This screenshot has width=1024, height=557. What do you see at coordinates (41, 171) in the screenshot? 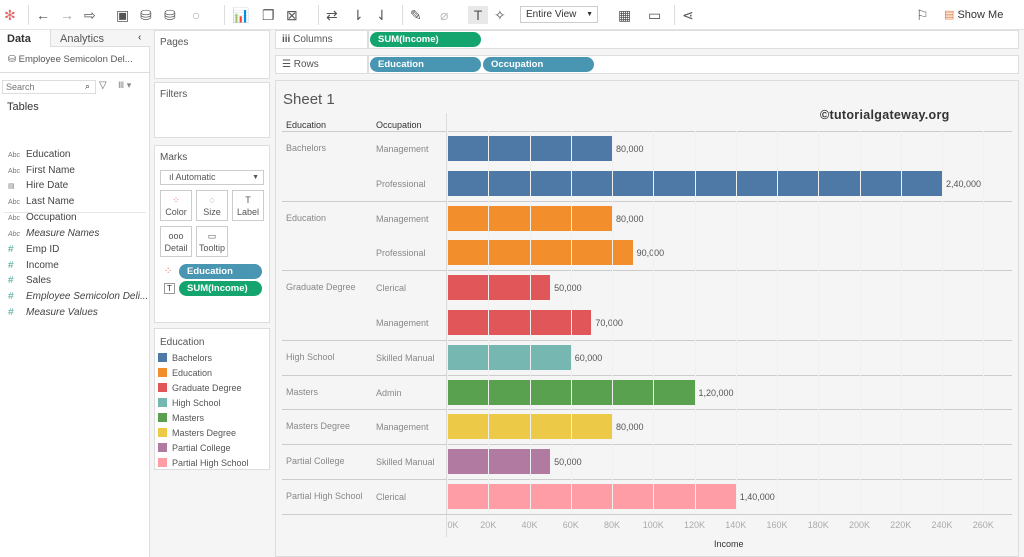
I see `field-dimension: Abc First Name` at bounding box center [41, 171].